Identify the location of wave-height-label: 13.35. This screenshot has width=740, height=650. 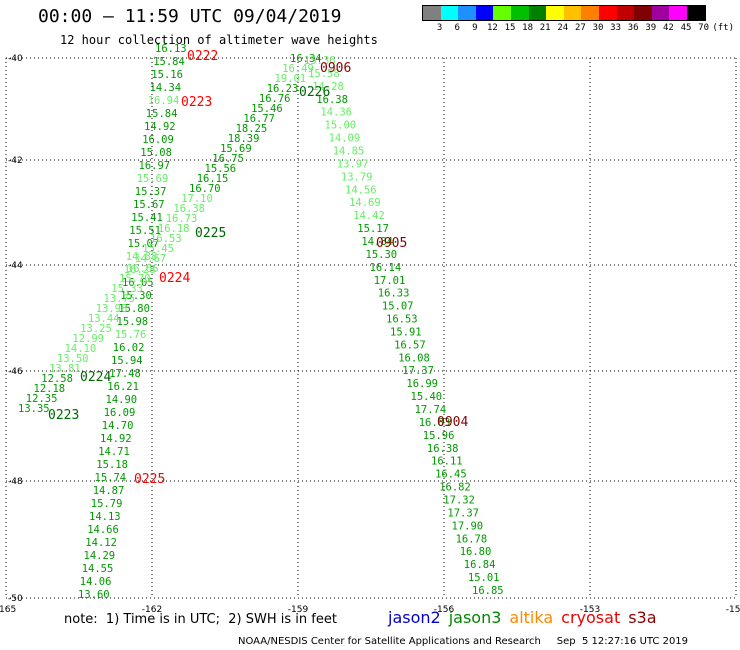
(34, 409).